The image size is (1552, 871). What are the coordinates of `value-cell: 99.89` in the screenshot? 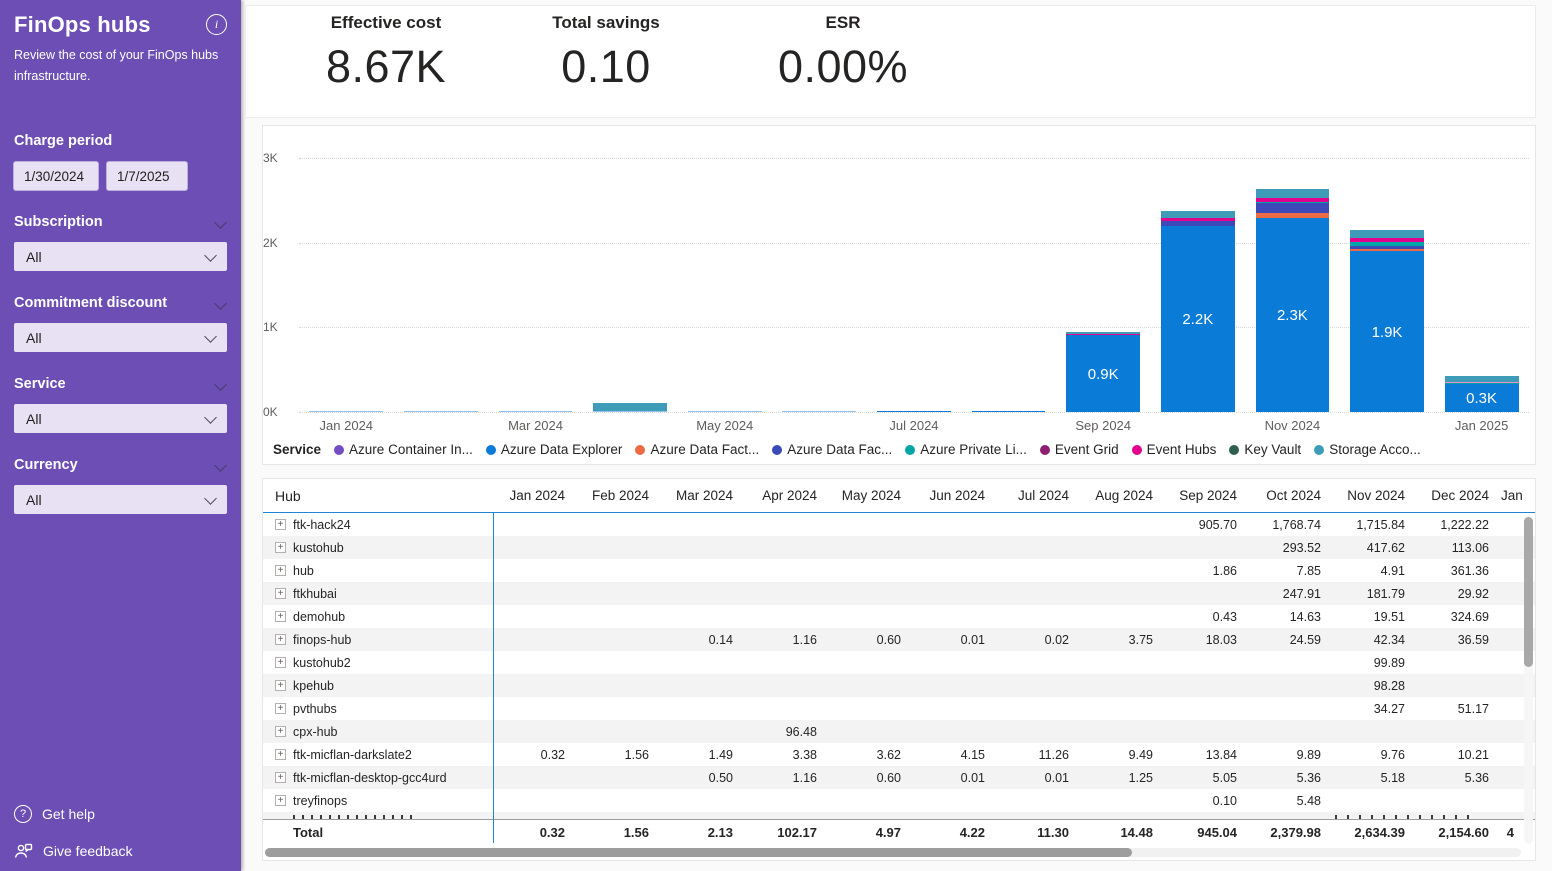 It's located at (1389, 662).